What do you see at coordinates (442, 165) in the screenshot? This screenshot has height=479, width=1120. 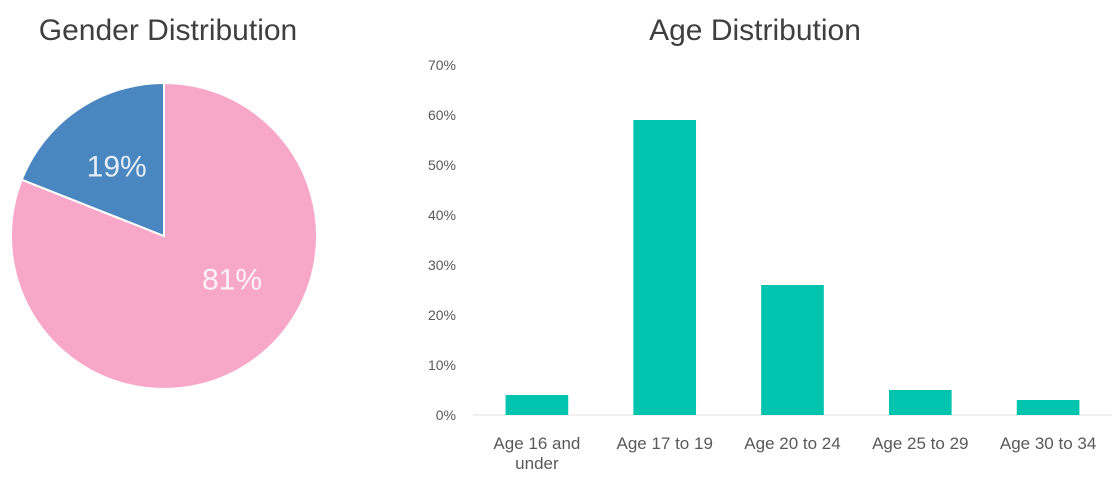 I see `y-tick-label: 50%` at bounding box center [442, 165].